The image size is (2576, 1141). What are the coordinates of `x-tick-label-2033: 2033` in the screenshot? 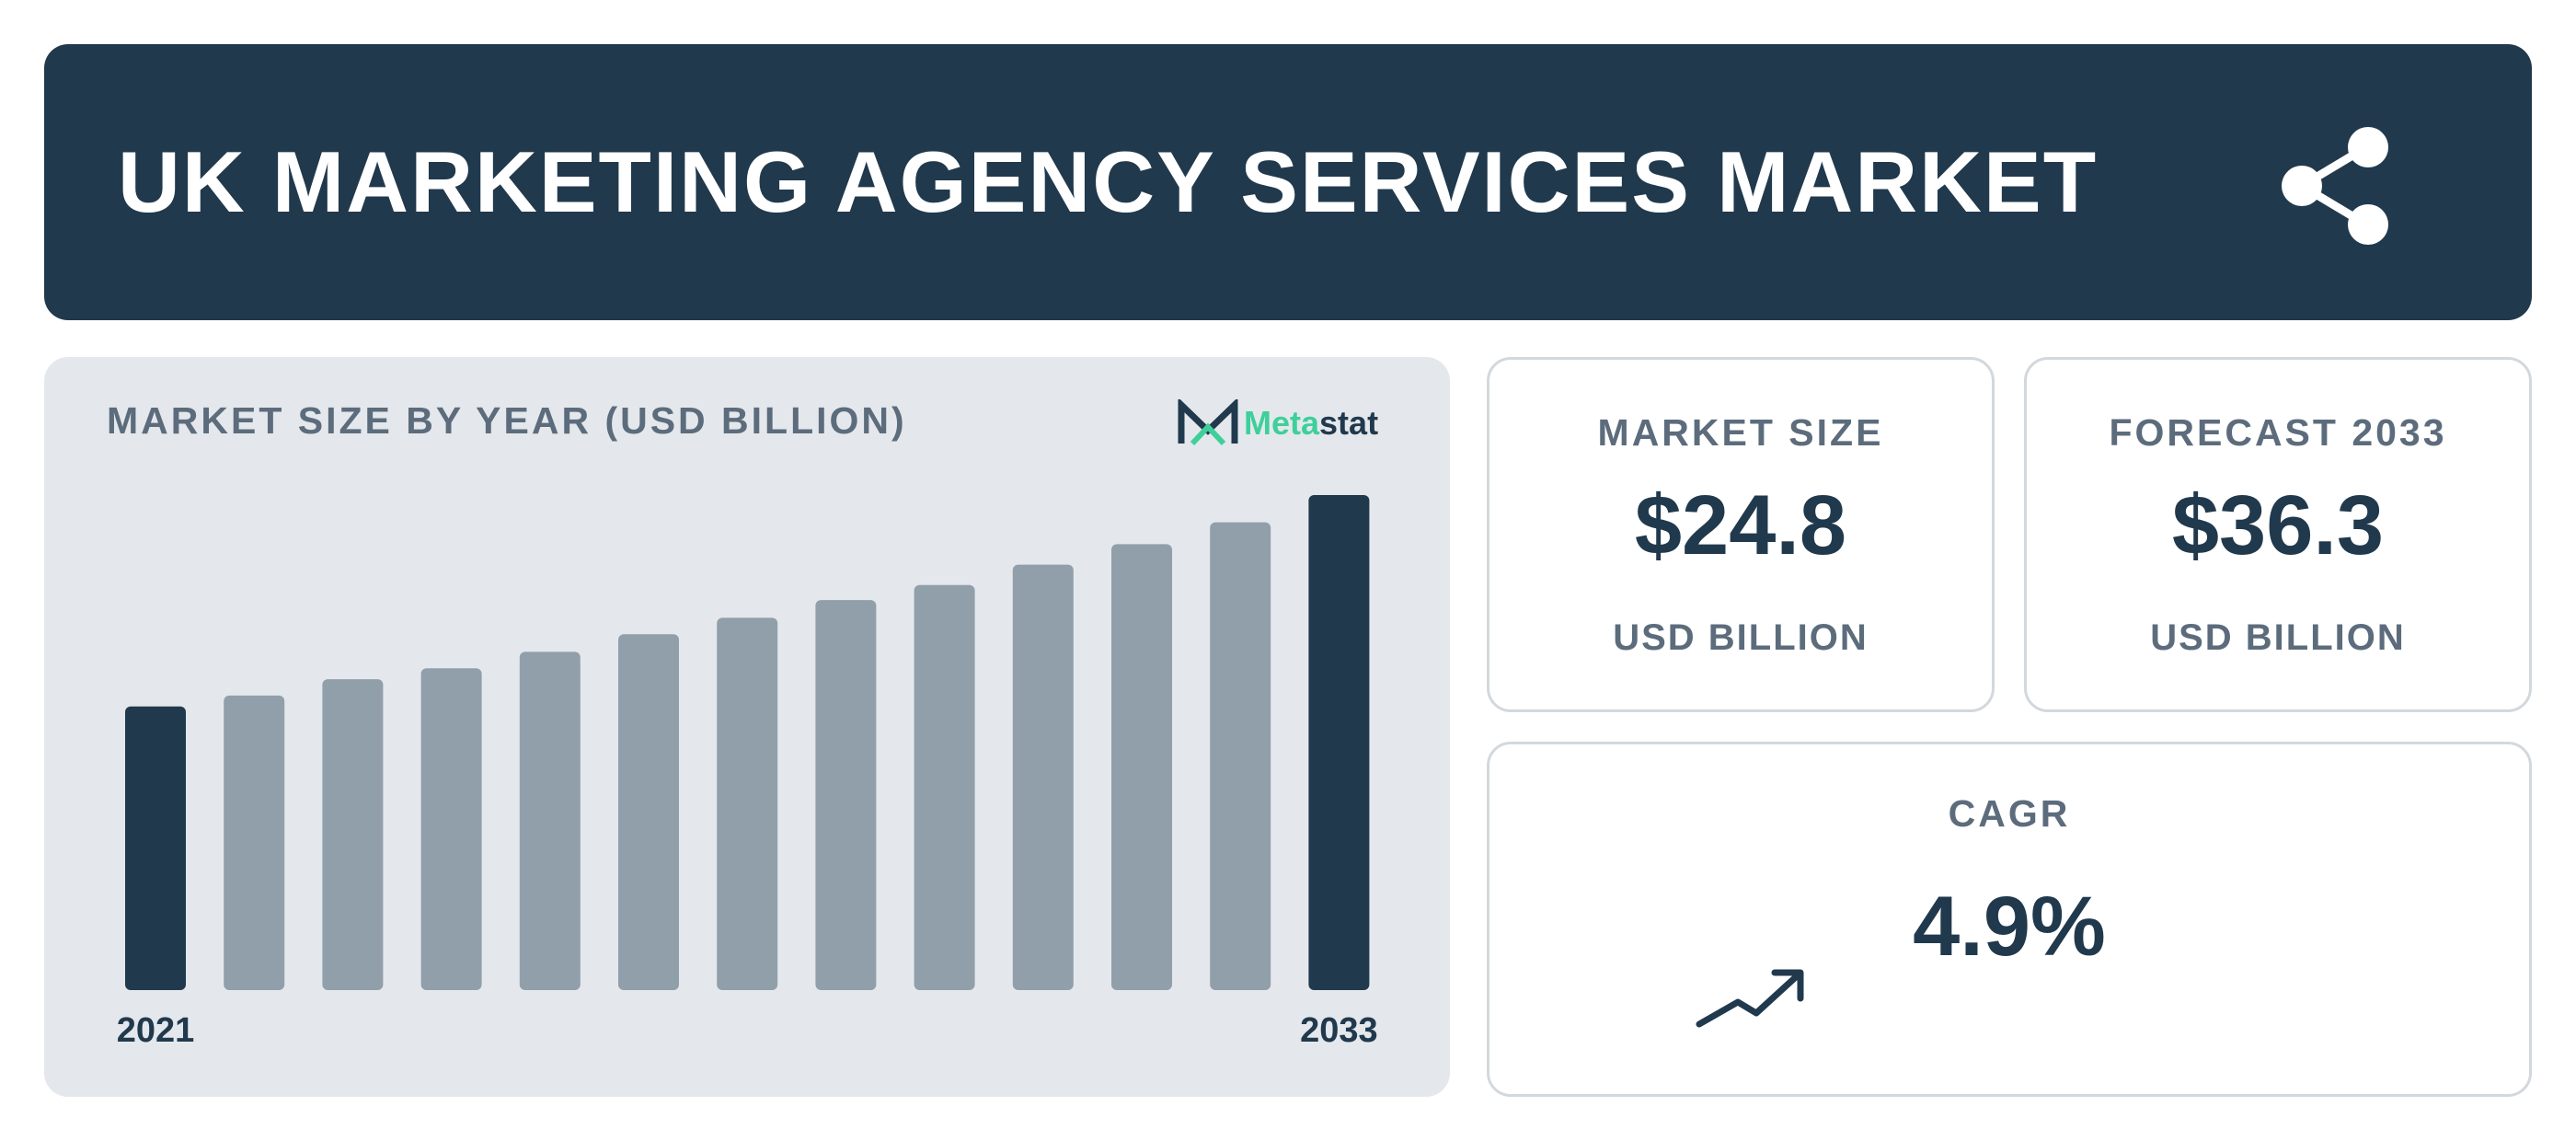 It's located at (1339, 1030).